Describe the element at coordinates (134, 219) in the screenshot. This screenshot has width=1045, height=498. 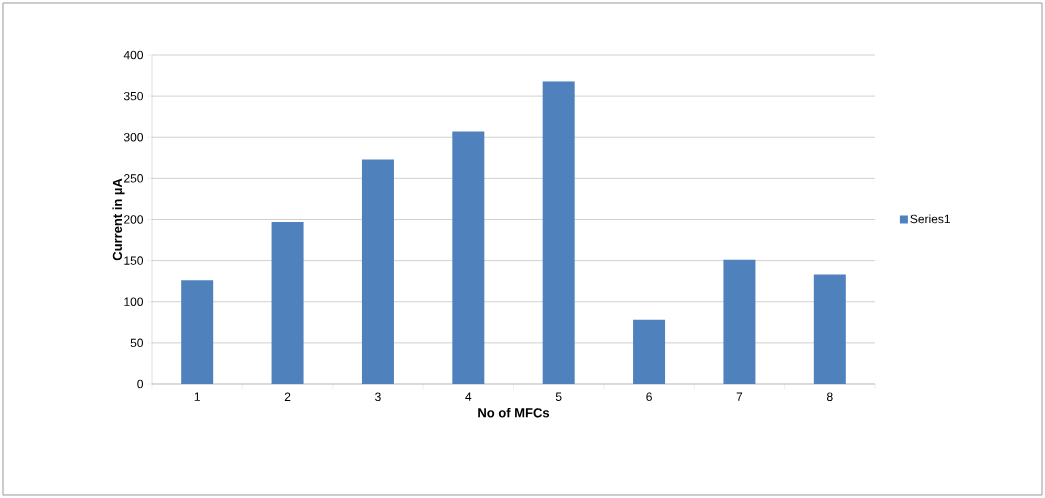
I see `y-tick-label: 200` at that location.